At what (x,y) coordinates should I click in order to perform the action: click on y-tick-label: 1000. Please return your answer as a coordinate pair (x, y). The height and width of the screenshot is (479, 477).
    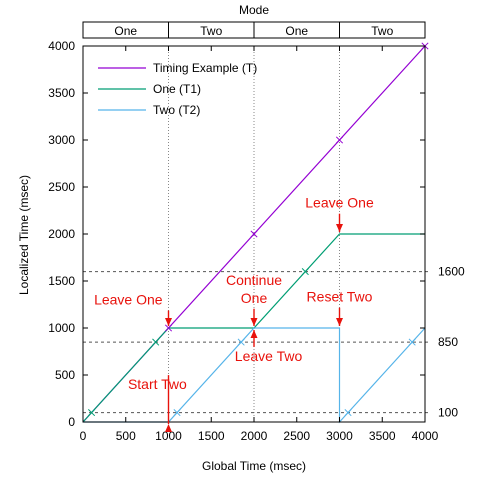
    Looking at the image, I should click on (61, 328).